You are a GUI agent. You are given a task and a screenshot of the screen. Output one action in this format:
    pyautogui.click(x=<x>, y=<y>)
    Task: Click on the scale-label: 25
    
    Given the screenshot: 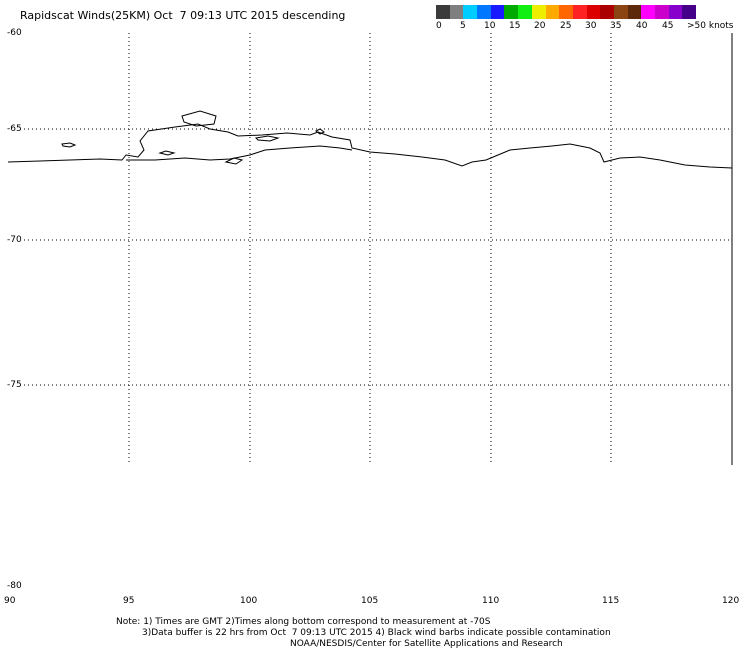 What is the action you would take?
    pyautogui.click(x=566, y=26)
    